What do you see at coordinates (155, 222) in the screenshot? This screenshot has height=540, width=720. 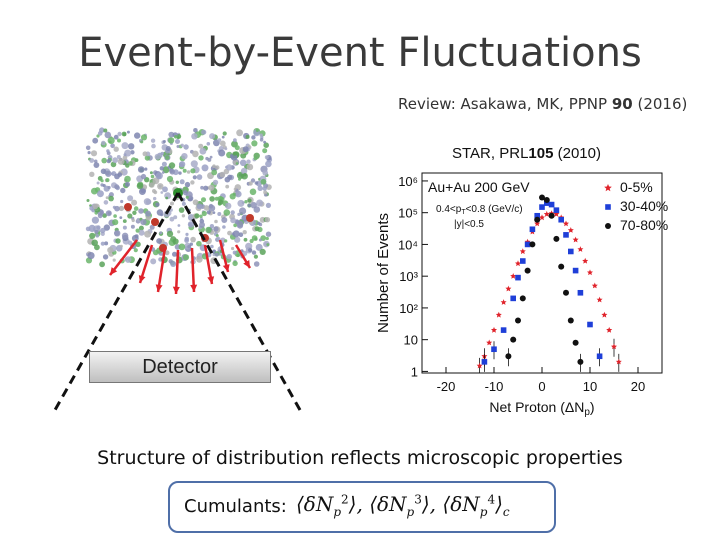 I see `proton-particle` at bounding box center [155, 222].